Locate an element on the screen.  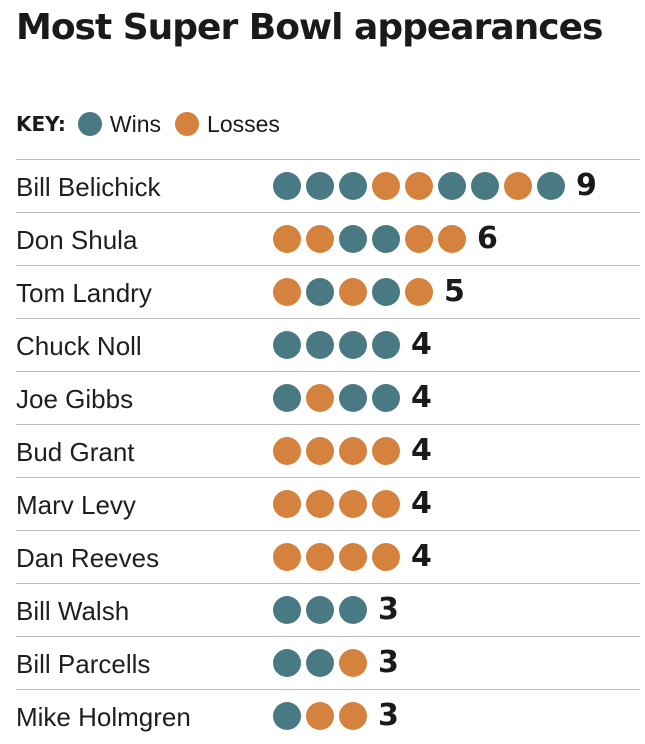
appearance-total: 9 is located at coordinates (586, 185).